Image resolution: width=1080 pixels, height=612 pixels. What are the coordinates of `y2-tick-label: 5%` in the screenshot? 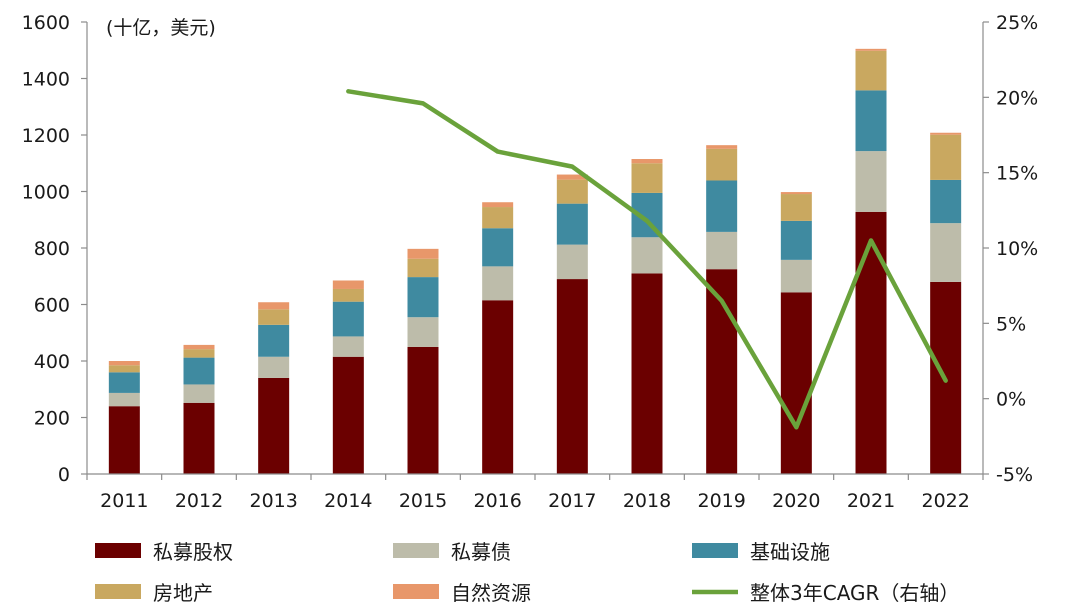 It's located at (1011, 324).